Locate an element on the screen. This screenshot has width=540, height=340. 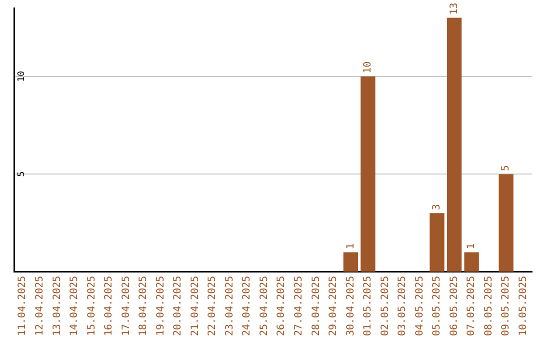
x-tick-label: 03.05.2025 is located at coordinates (402, 306).